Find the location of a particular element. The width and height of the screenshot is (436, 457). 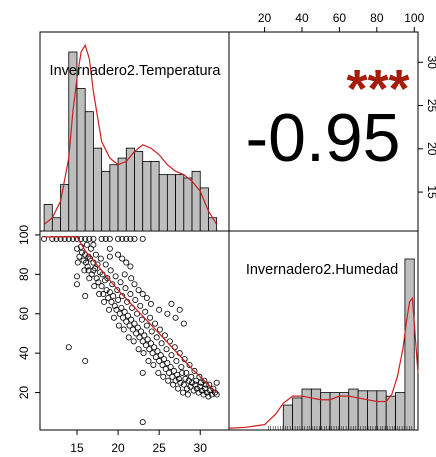

humidity-density-line is located at coordinates (323, 362).